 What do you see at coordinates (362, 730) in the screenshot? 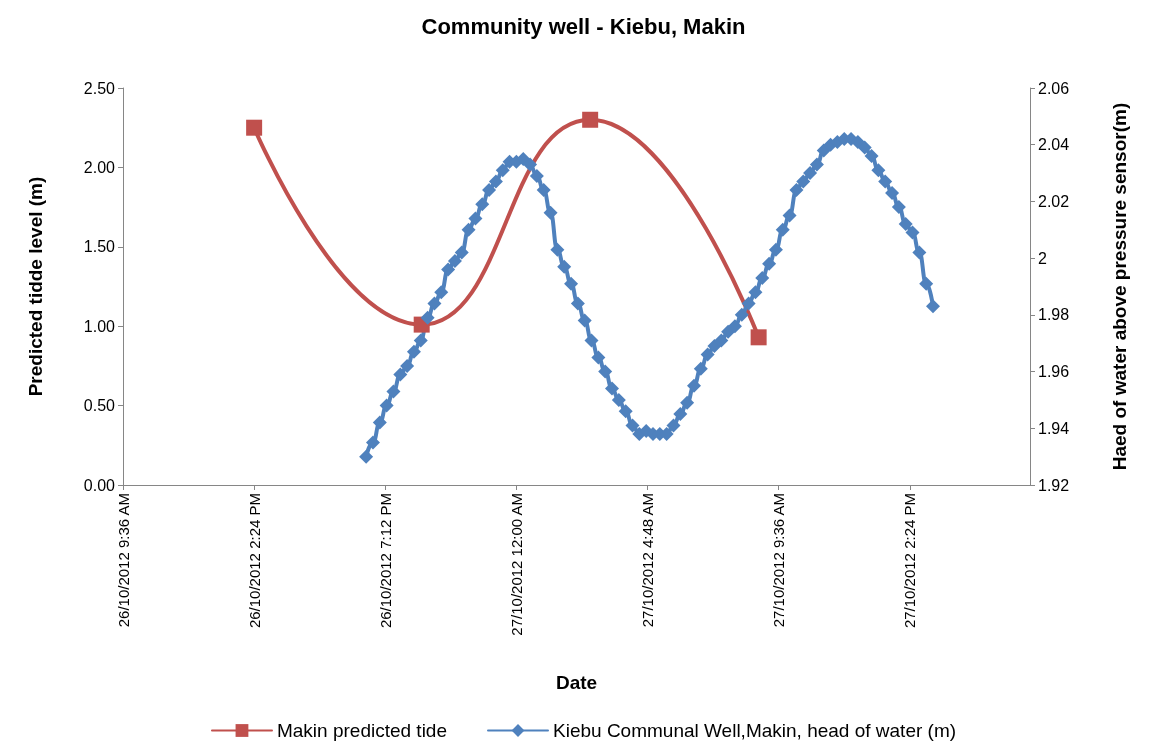
I see `legend-label: Makin predicted tide` at bounding box center [362, 730].